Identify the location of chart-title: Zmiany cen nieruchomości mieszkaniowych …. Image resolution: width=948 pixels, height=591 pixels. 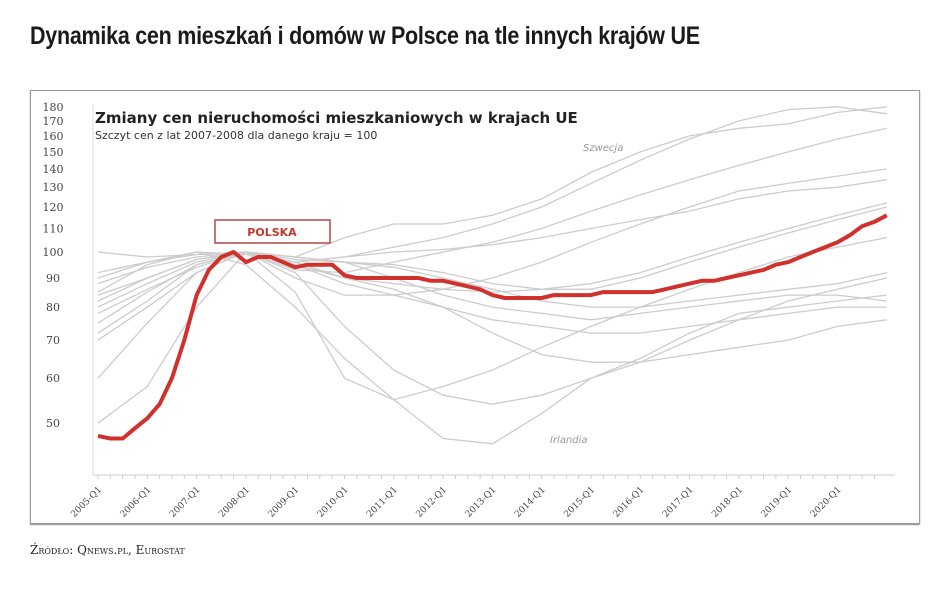
(336, 118).